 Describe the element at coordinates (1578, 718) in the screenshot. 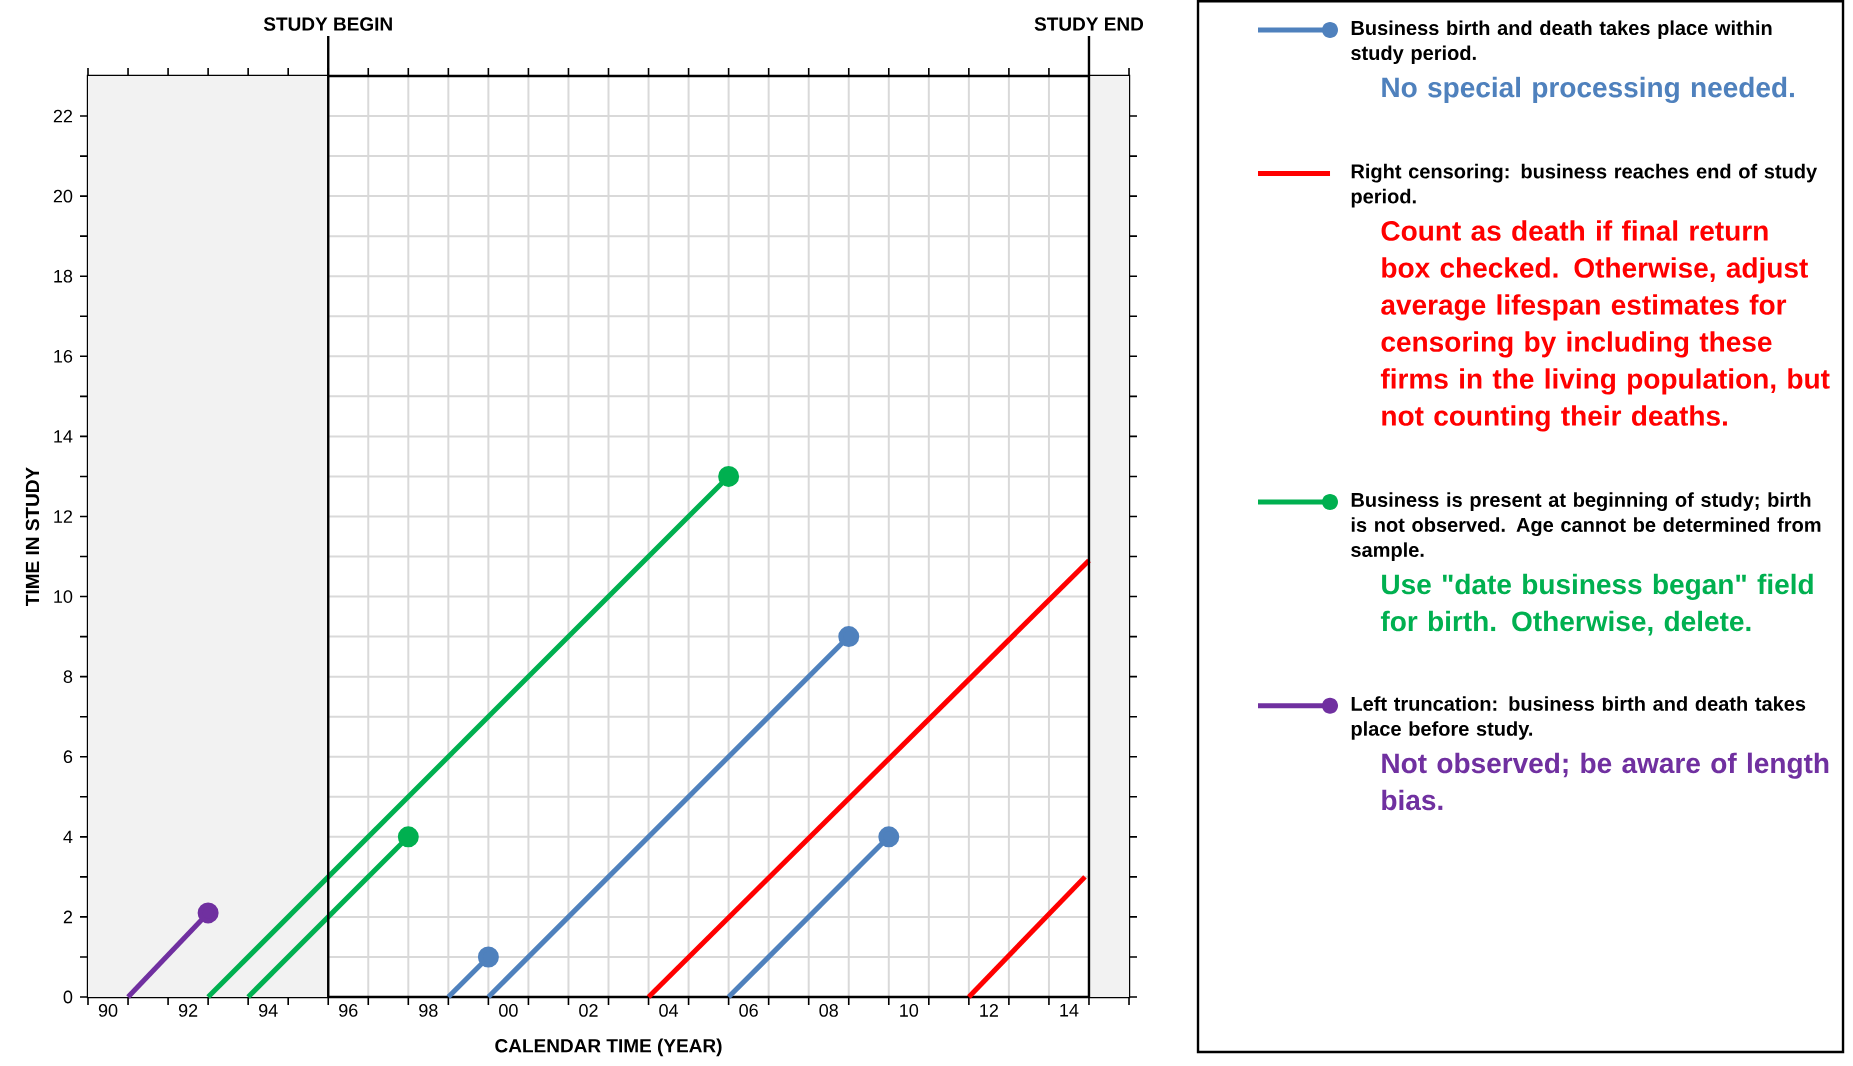

I see `legend-label: Left truncation: business birth and death takes place before study.` at that location.